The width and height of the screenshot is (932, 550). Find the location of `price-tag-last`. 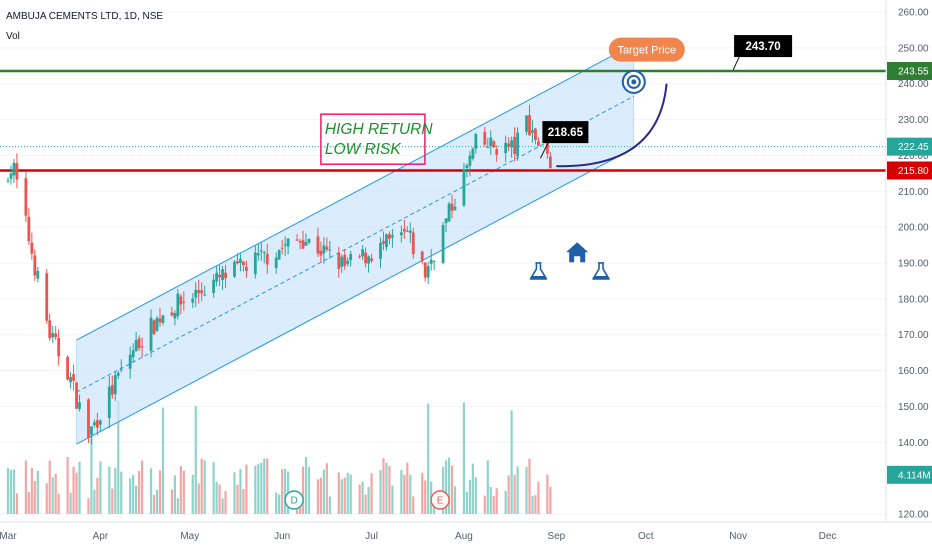

price-tag-last is located at coordinates (909, 146).